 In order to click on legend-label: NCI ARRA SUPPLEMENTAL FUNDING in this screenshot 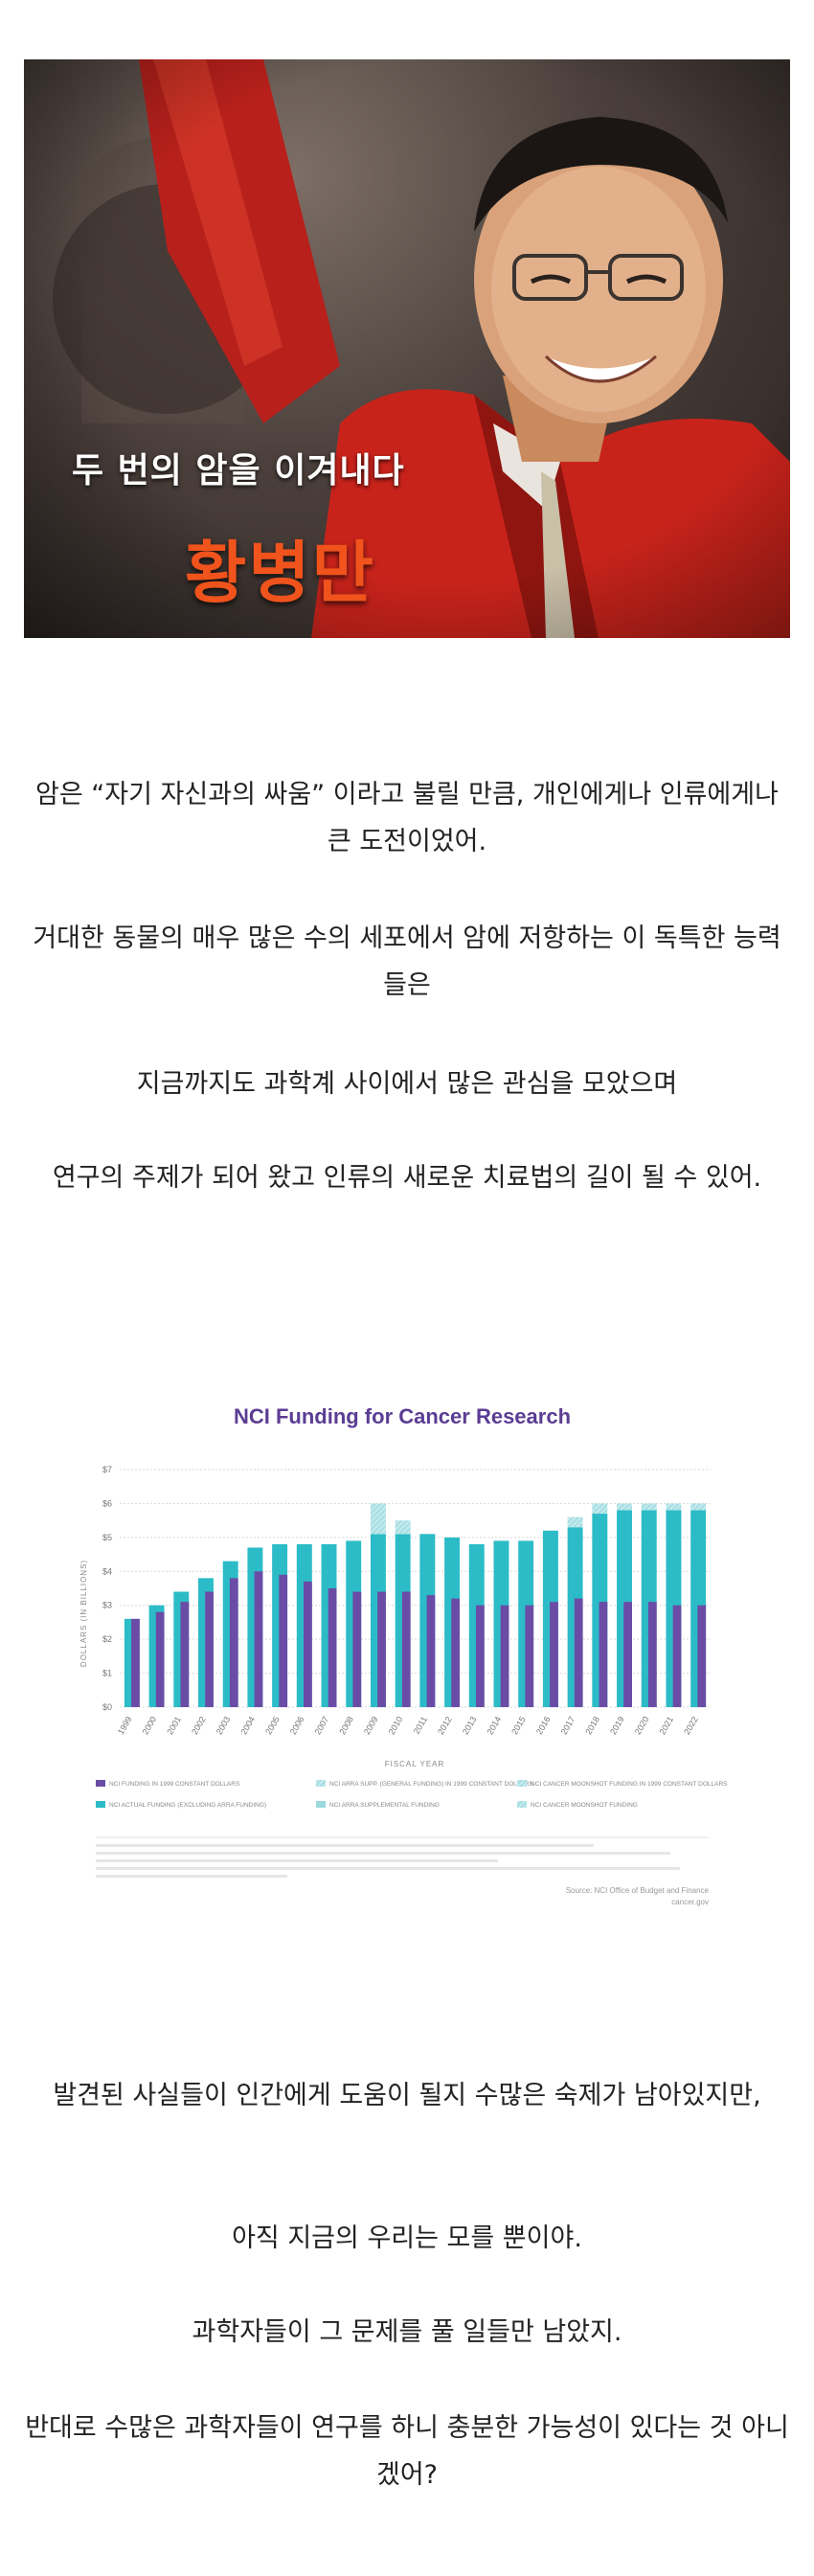, I will do `click(385, 1805)`.